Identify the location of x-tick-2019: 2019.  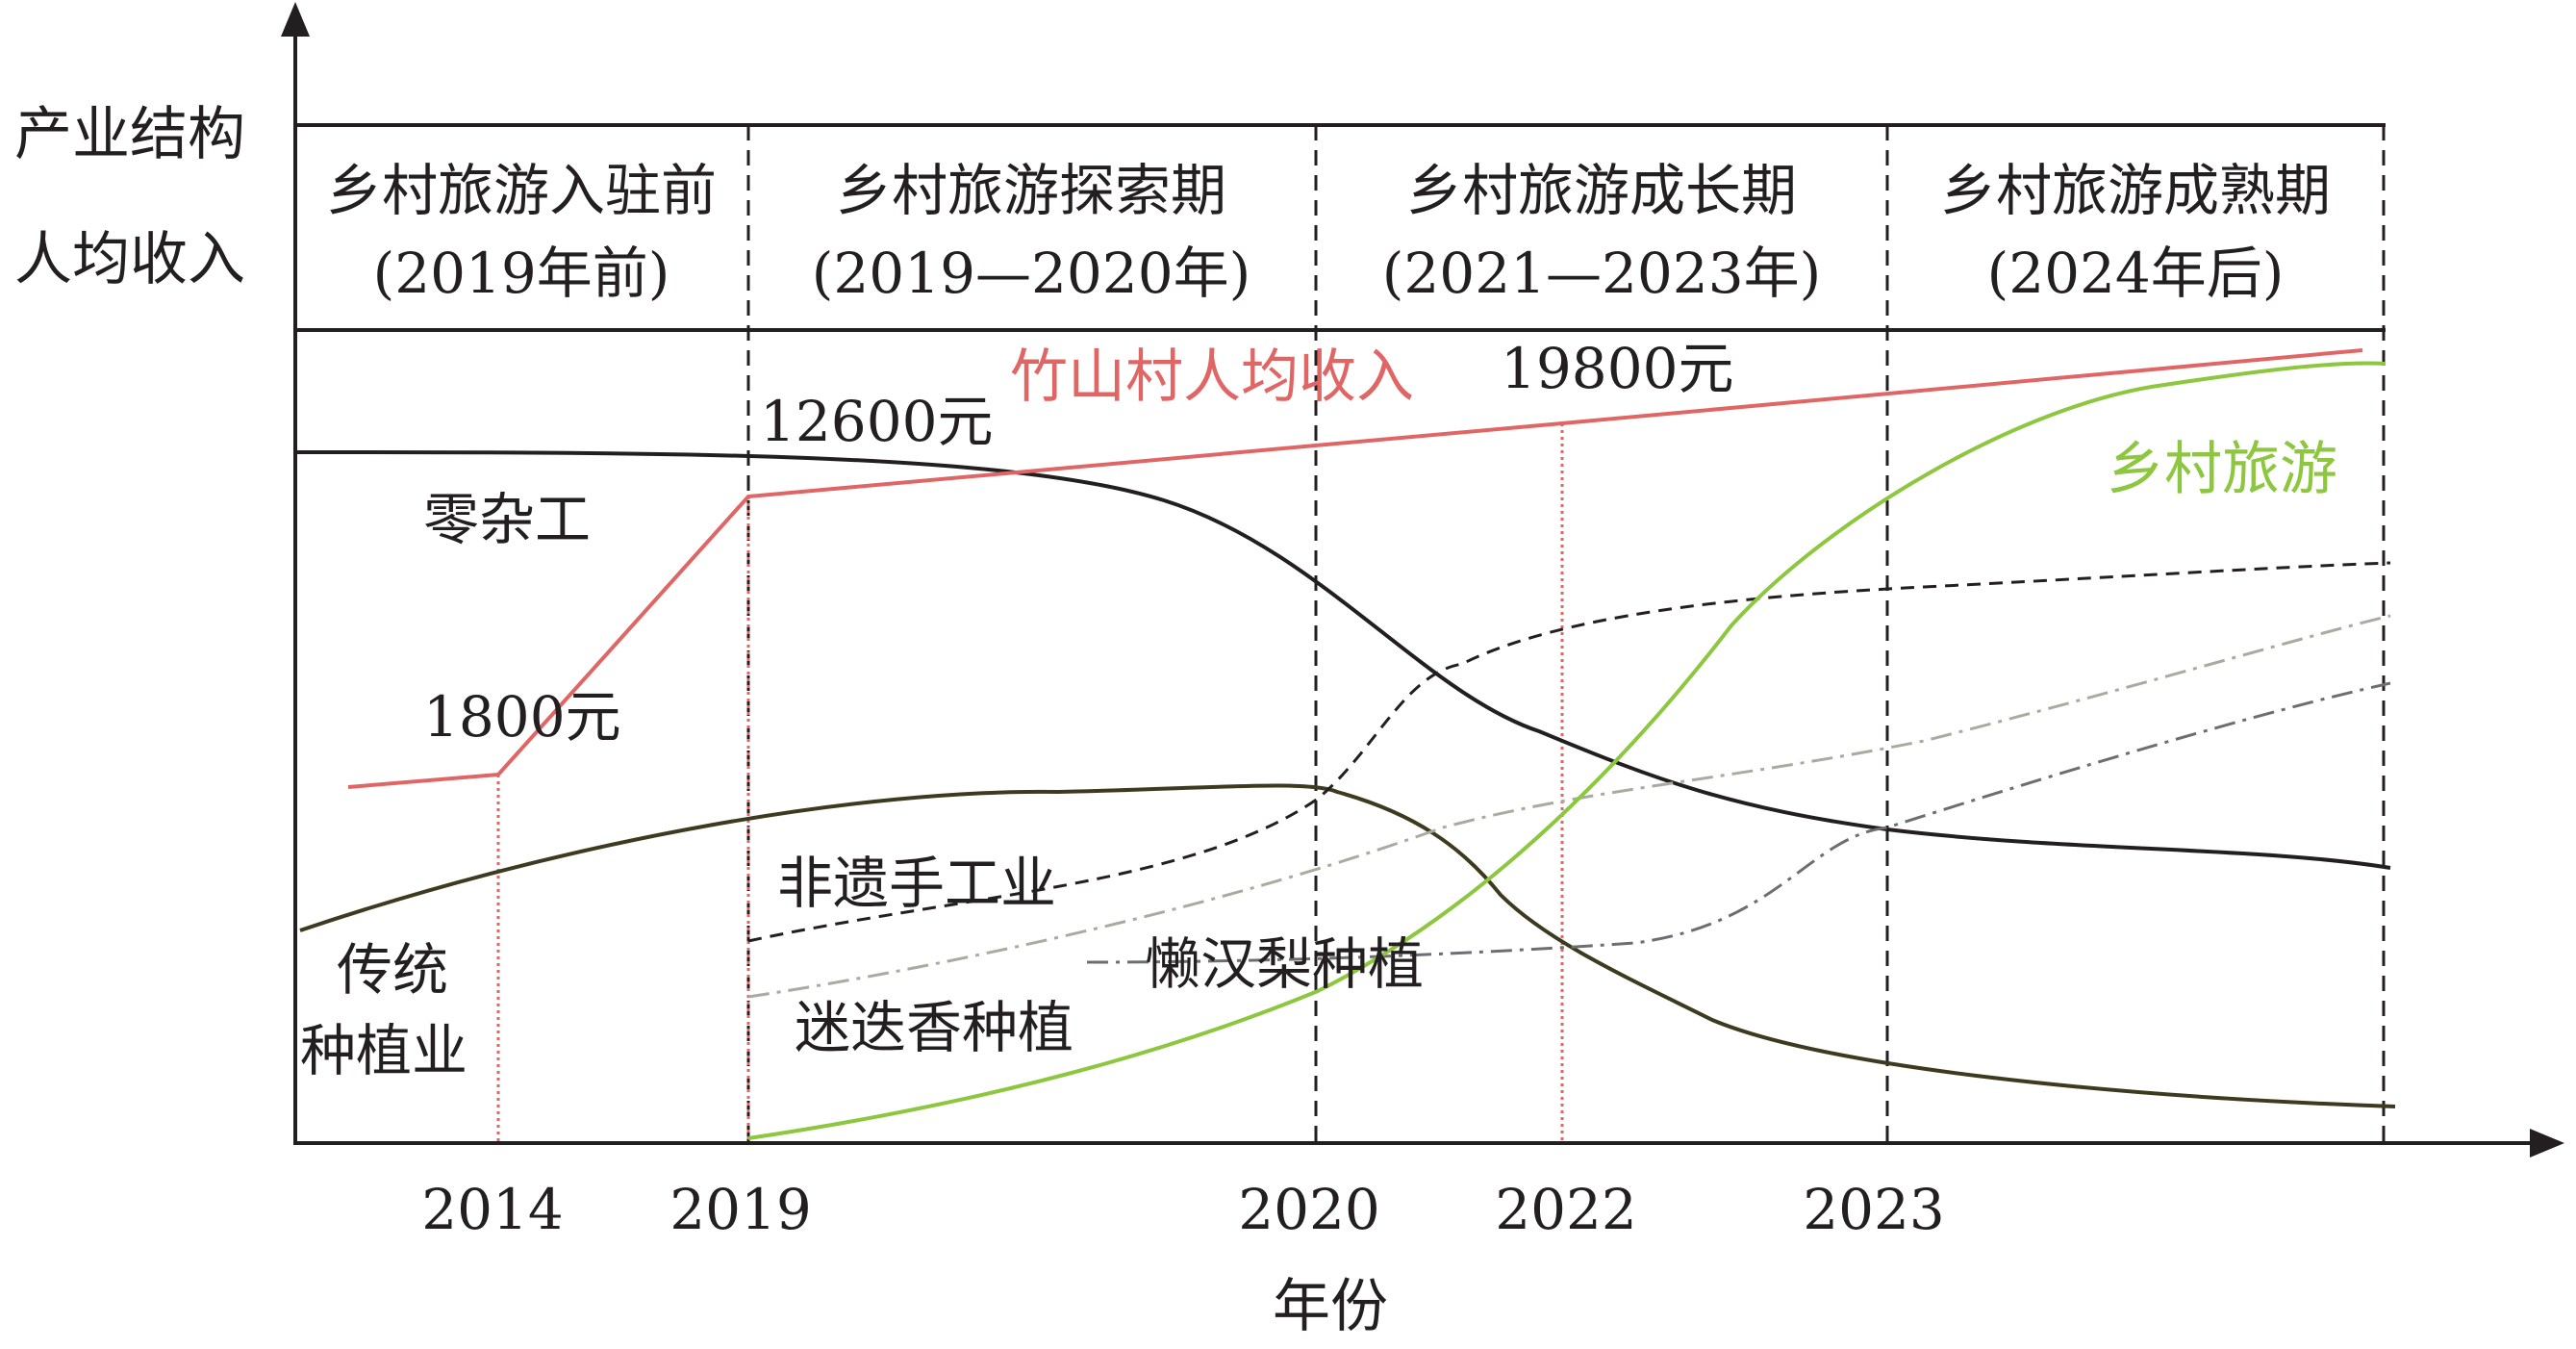
(740, 1209).